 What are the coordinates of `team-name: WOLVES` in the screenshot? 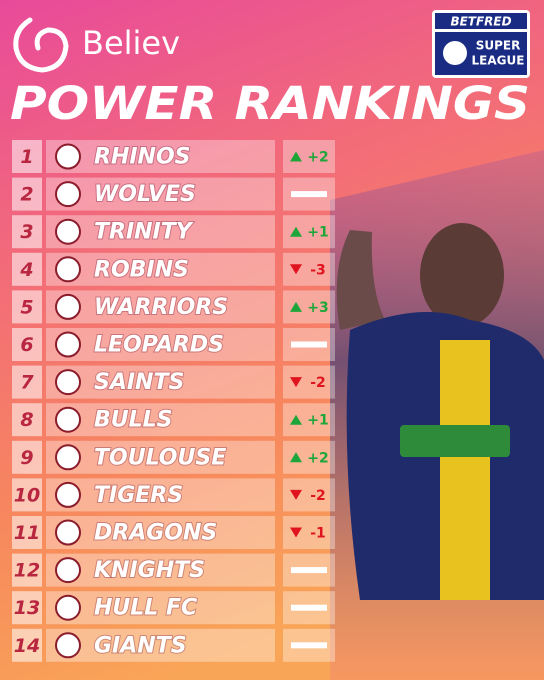 It's located at (145, 194).